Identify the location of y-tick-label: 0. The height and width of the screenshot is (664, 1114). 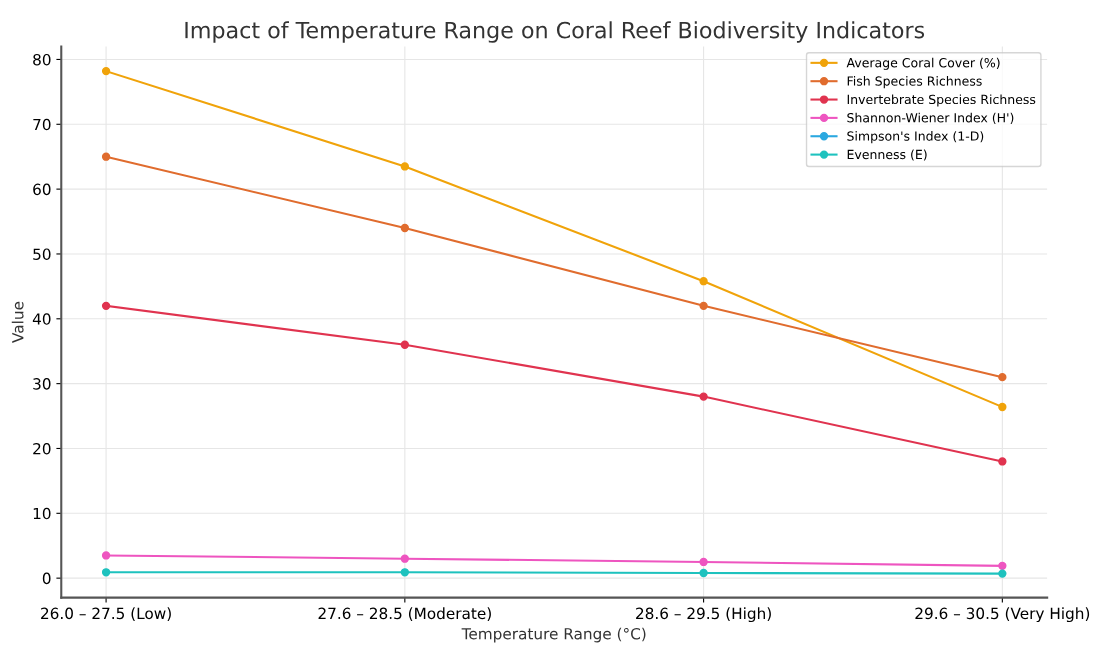
(46, 578).